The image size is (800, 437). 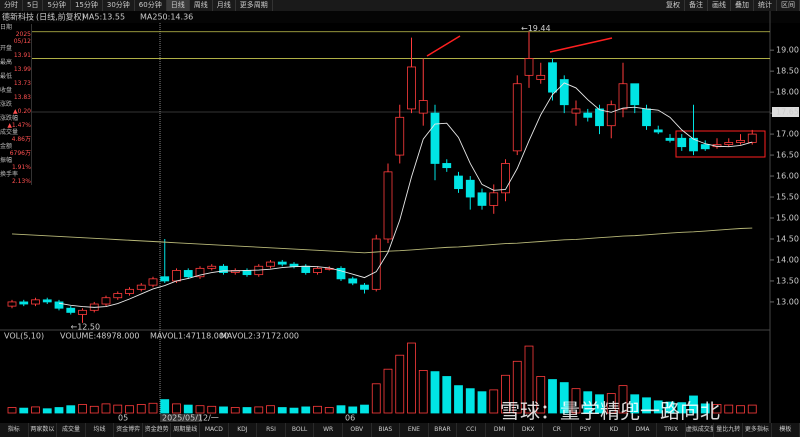 What do you see at coordinates (100, 430) in the screenshot?
I see `indicator-tab: 均线` at bounding box center [100, 430].